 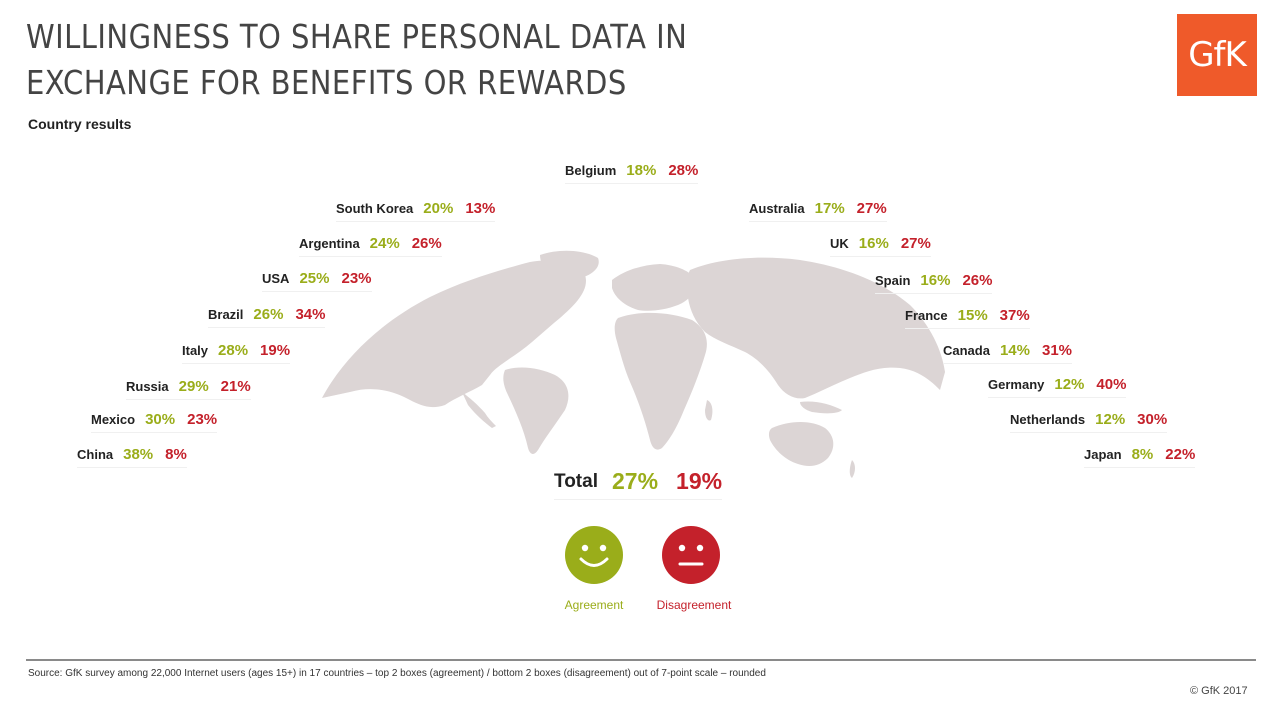 I want to click on country-name: South Korea, so click(x=375, y=208).